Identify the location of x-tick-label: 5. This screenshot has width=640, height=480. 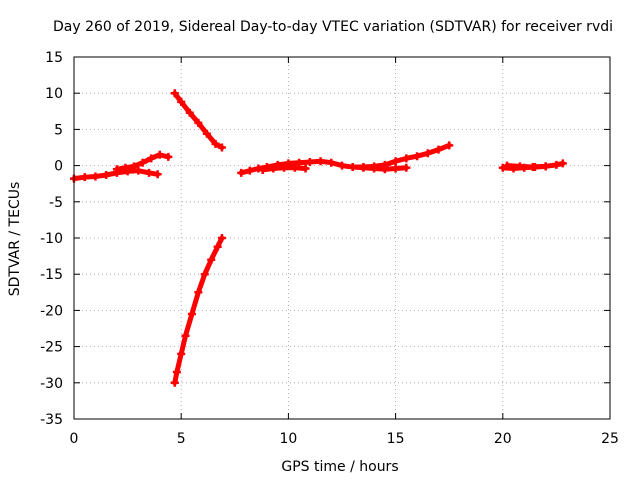
(181, 439).